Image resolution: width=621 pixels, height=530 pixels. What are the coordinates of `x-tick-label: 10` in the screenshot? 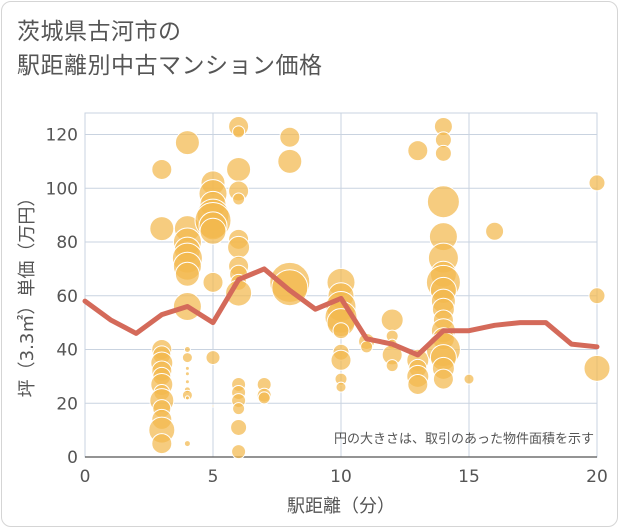 It's located at (341, 477).